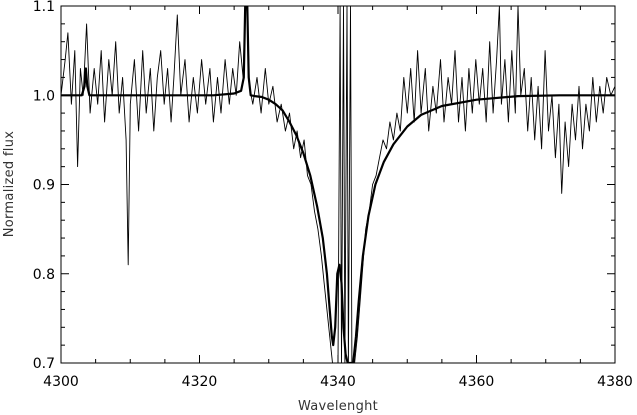 This screenshot has width=637, height=415. I want to click on y-tick-label: 0.9, so click(44, 186).